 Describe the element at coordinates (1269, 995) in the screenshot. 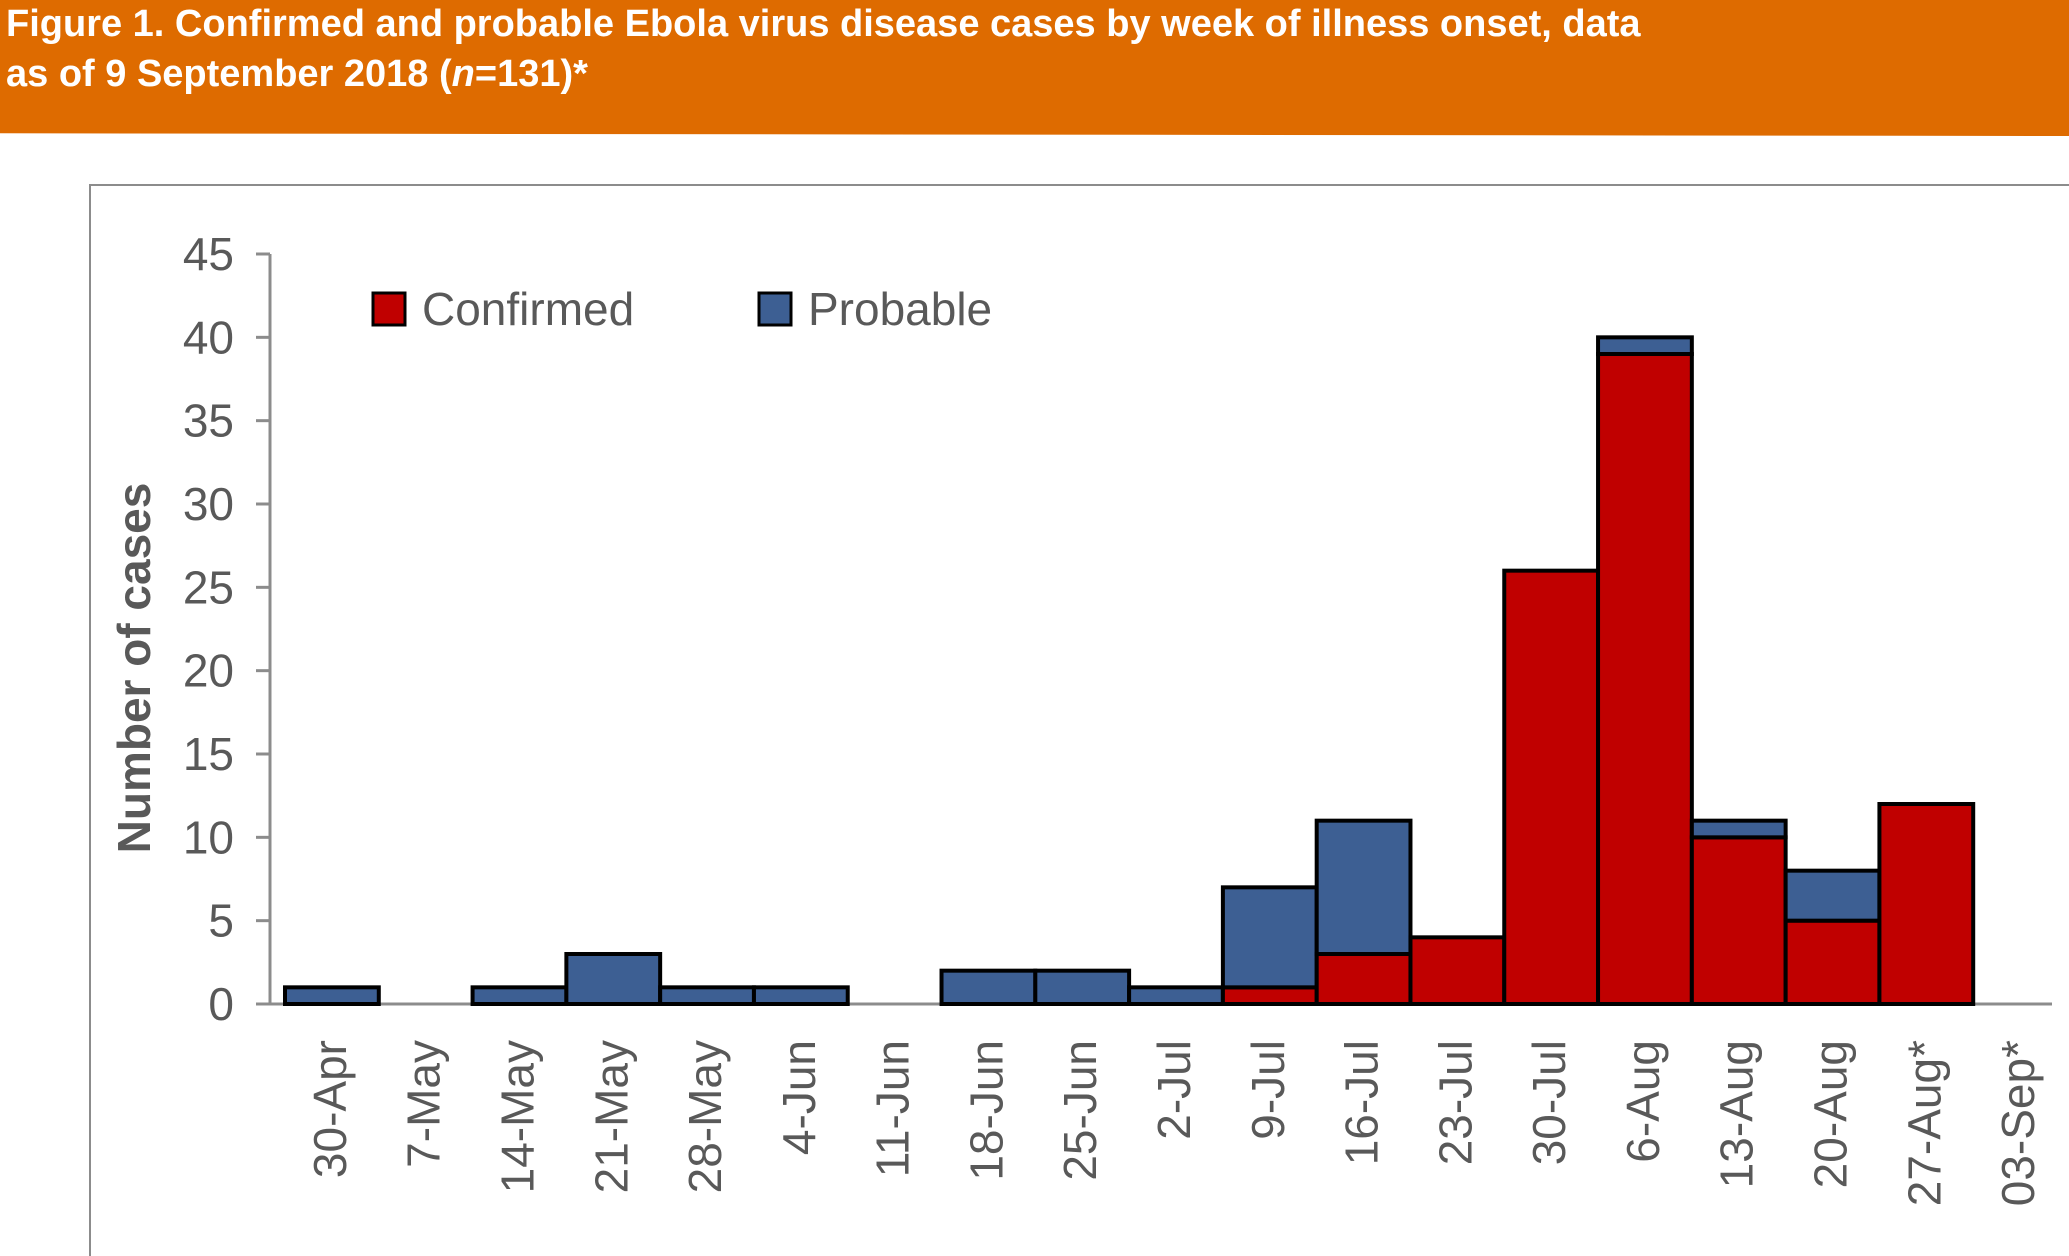

I see `bar-confirmed-9-jul` at that location.